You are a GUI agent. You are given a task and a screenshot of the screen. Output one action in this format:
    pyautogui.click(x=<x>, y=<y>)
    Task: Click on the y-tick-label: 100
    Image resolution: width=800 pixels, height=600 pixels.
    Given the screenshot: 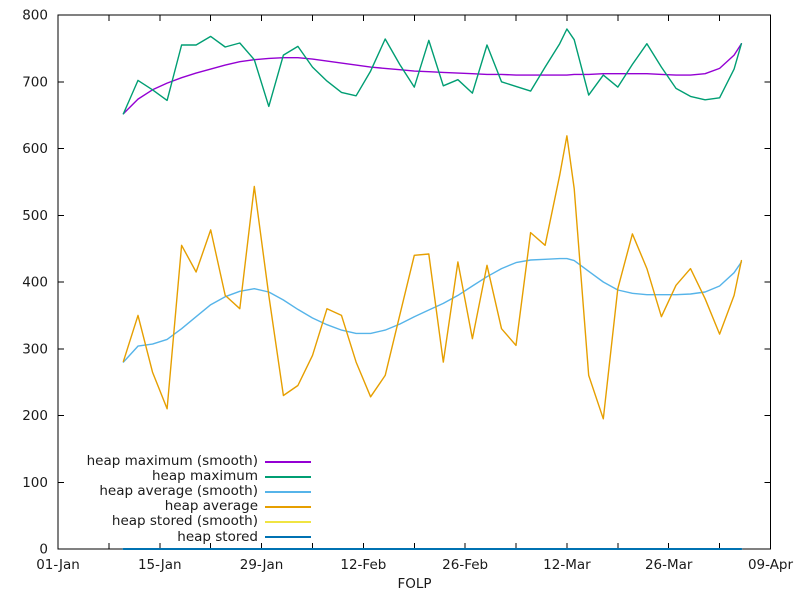 What is the action you would take?
    pyautogui.click(x=35, y=483)
    